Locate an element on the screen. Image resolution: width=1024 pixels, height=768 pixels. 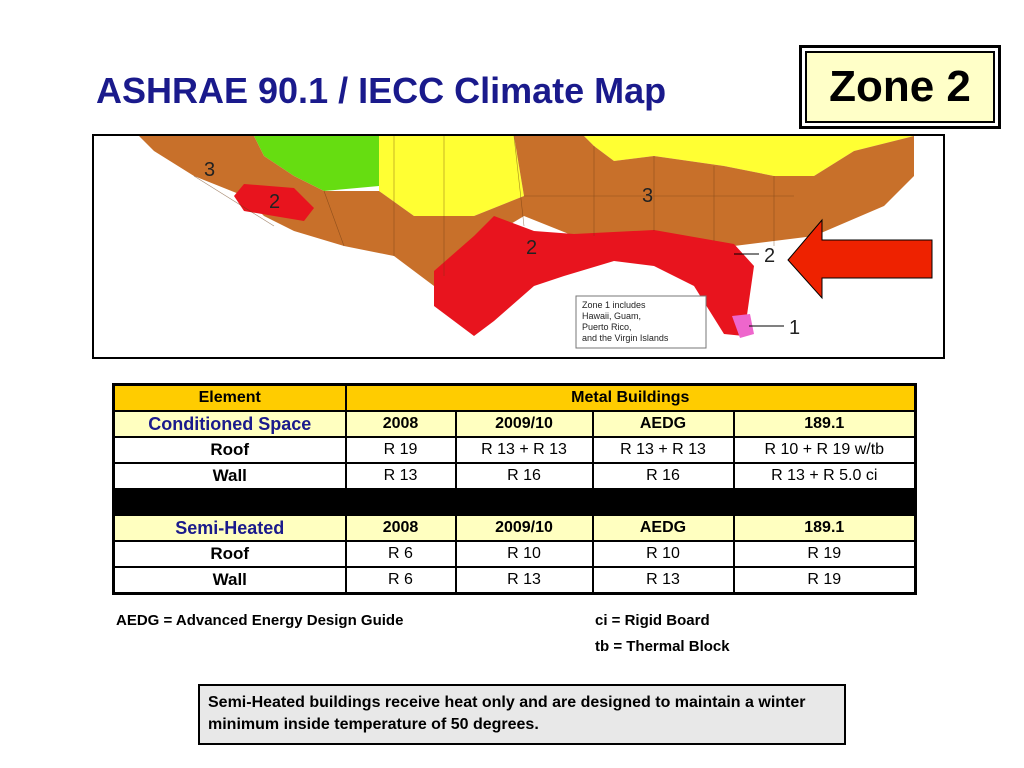
map-label-right-2: 2 is located at coordinates (769, 256).